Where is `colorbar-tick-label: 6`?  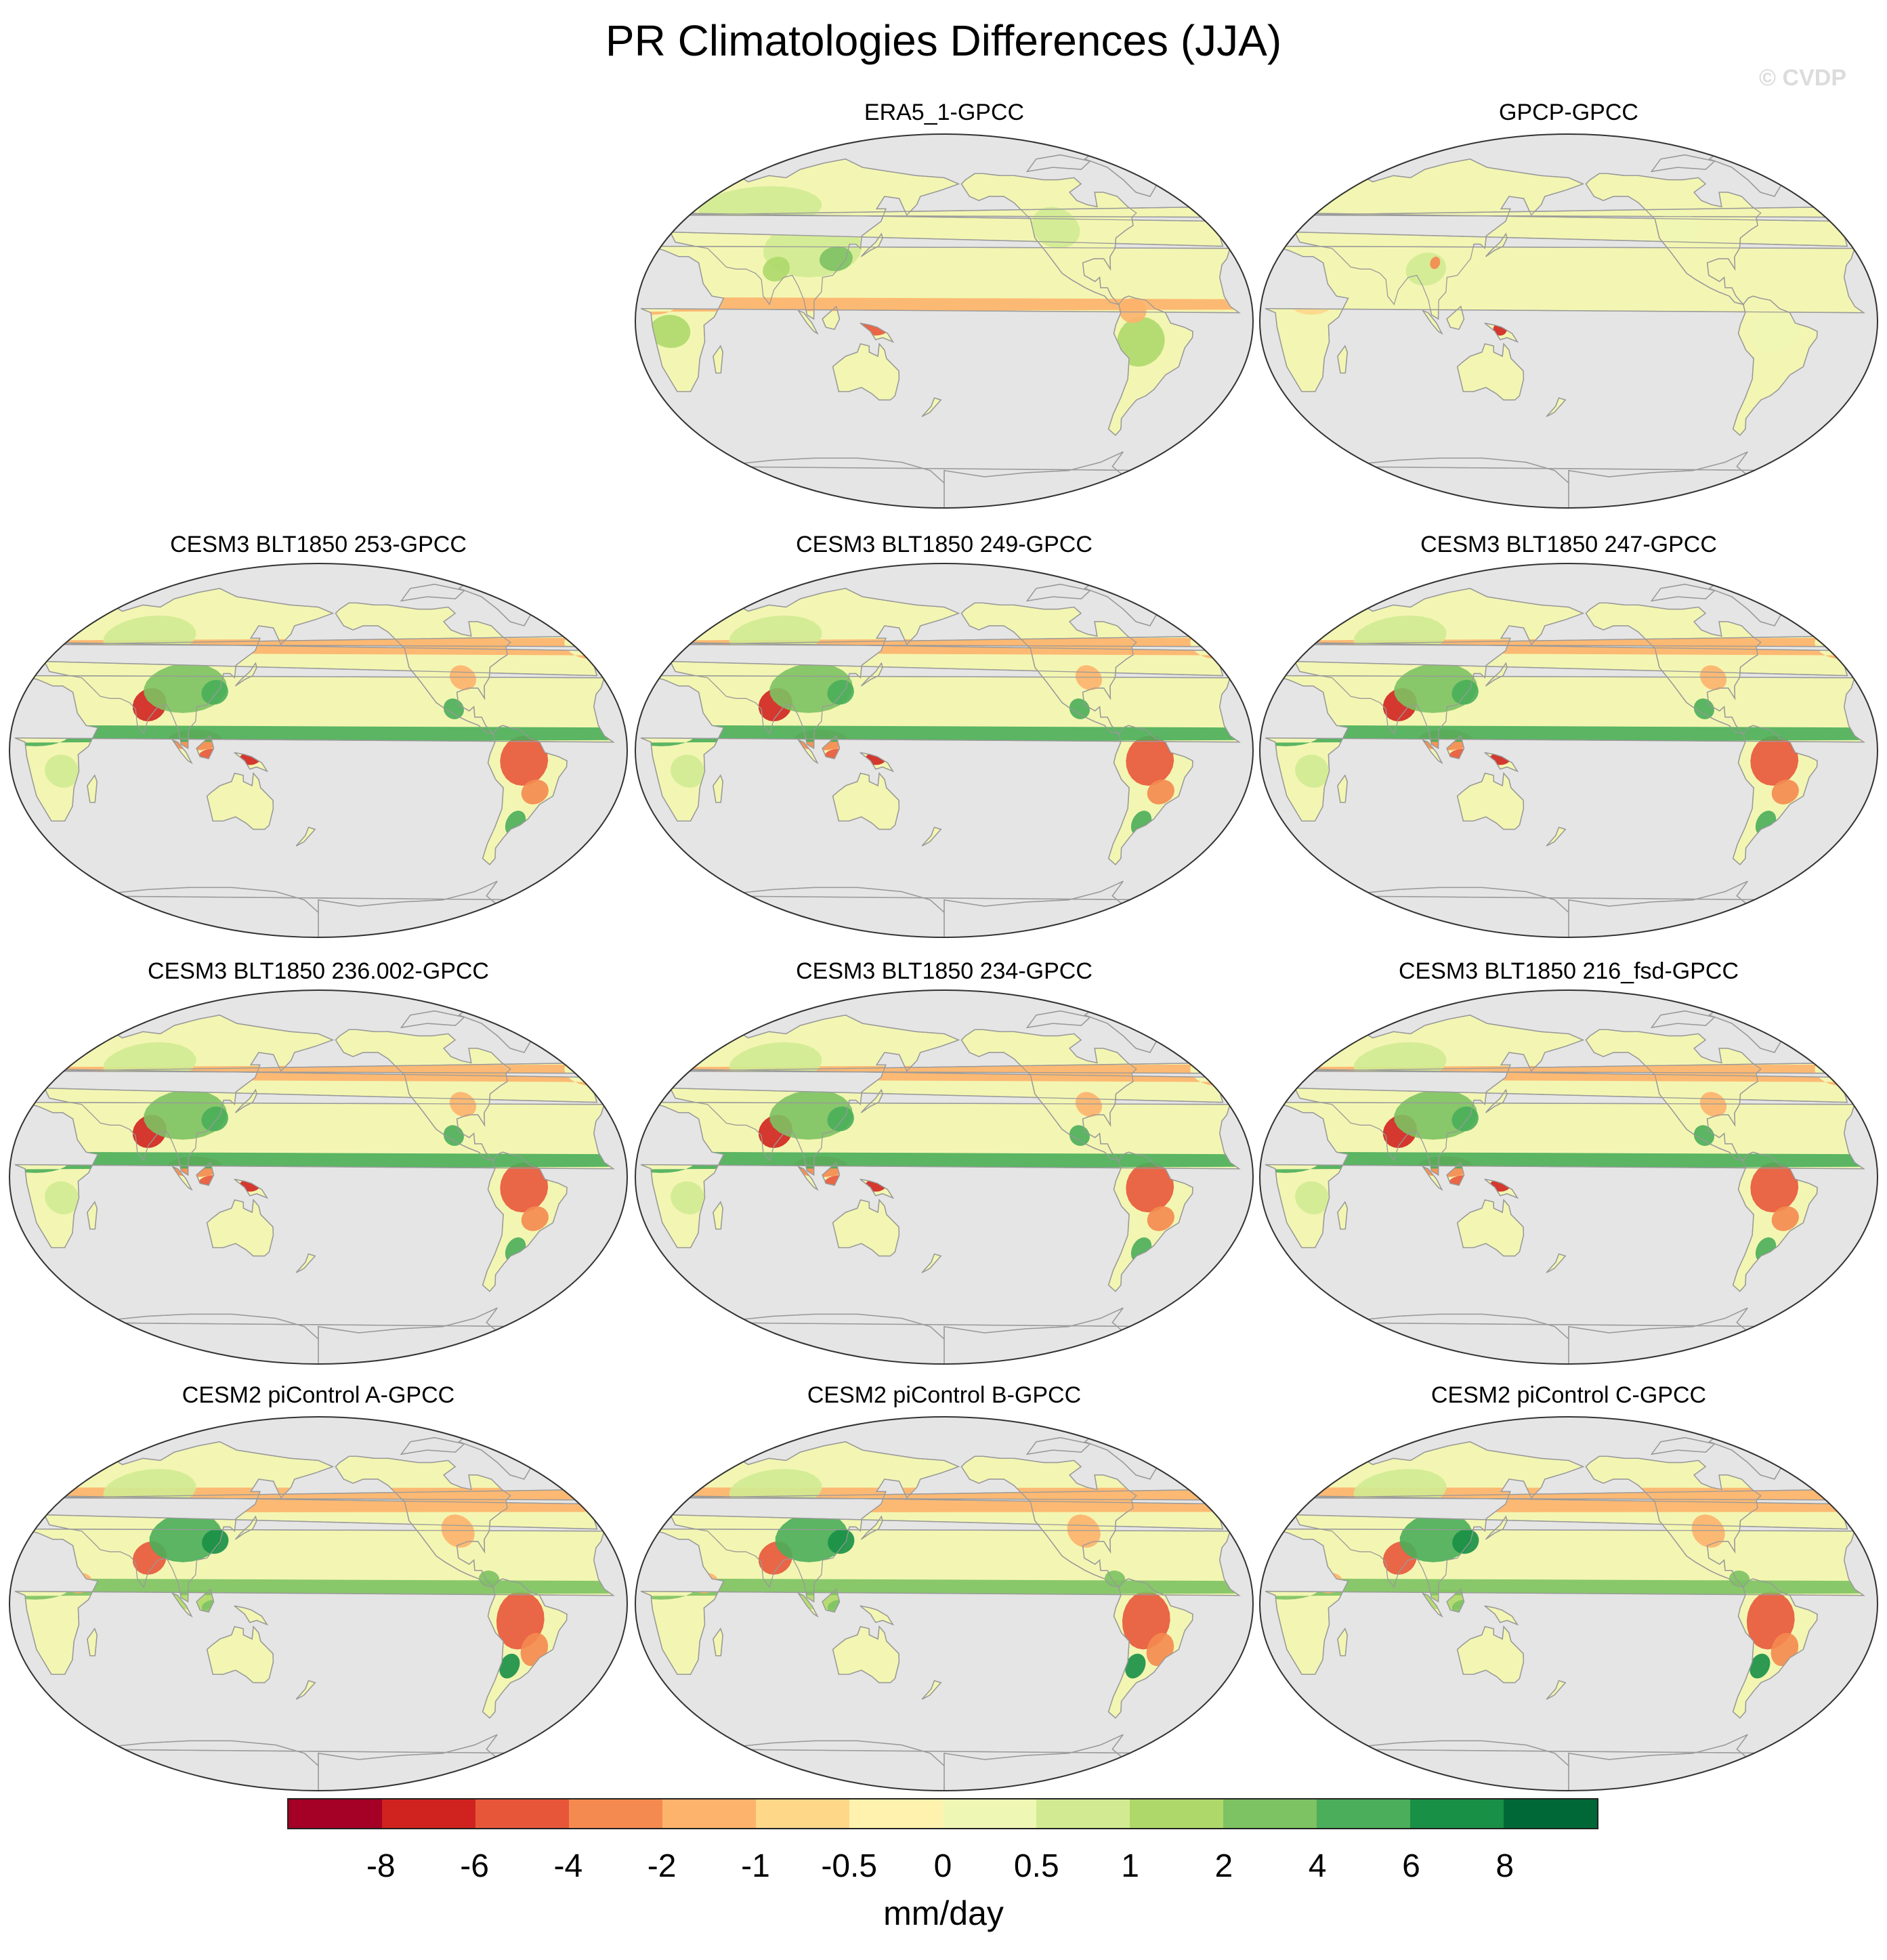 colorbar-tick-label: 6 is located at coordinates (1411, 1866).